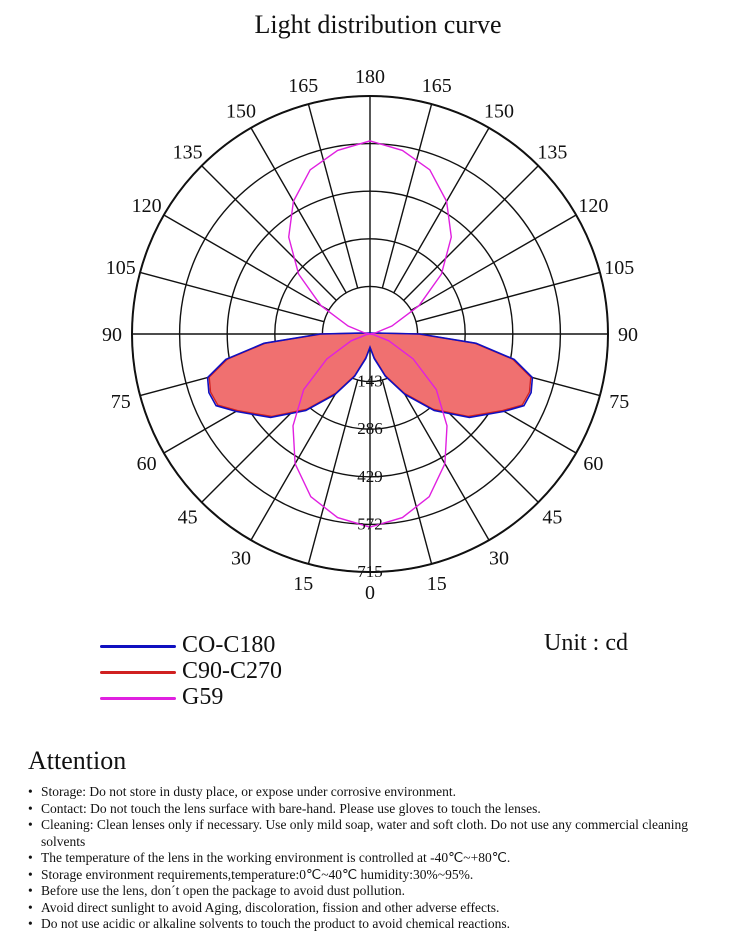 The image size is (750, 938). What do you see at coordinates (250, 698) in the screenshot?
I see `legend-item-g59: G59` at bounding box center [250, 698].